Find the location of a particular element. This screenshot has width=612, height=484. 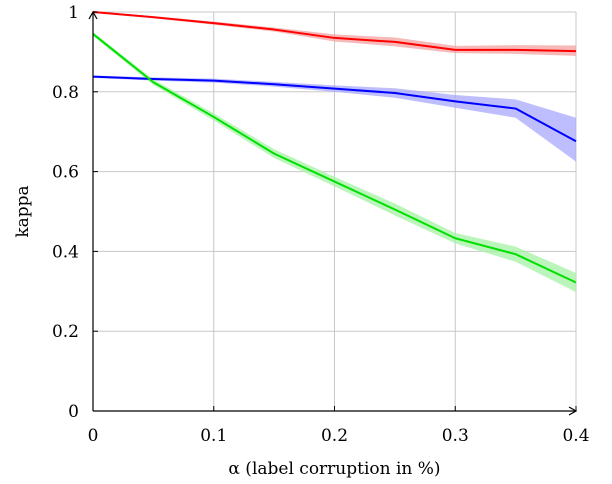

y-tick-label: 0 is located at coordinates (73, 412).